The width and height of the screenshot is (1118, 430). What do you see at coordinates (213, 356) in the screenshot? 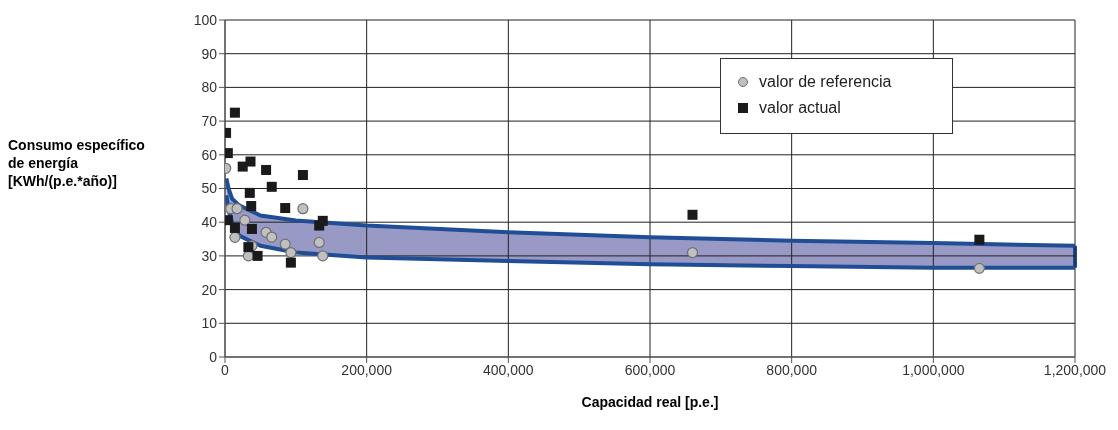
I see `y-tick-label: 0` at bounding box center [213, 356].